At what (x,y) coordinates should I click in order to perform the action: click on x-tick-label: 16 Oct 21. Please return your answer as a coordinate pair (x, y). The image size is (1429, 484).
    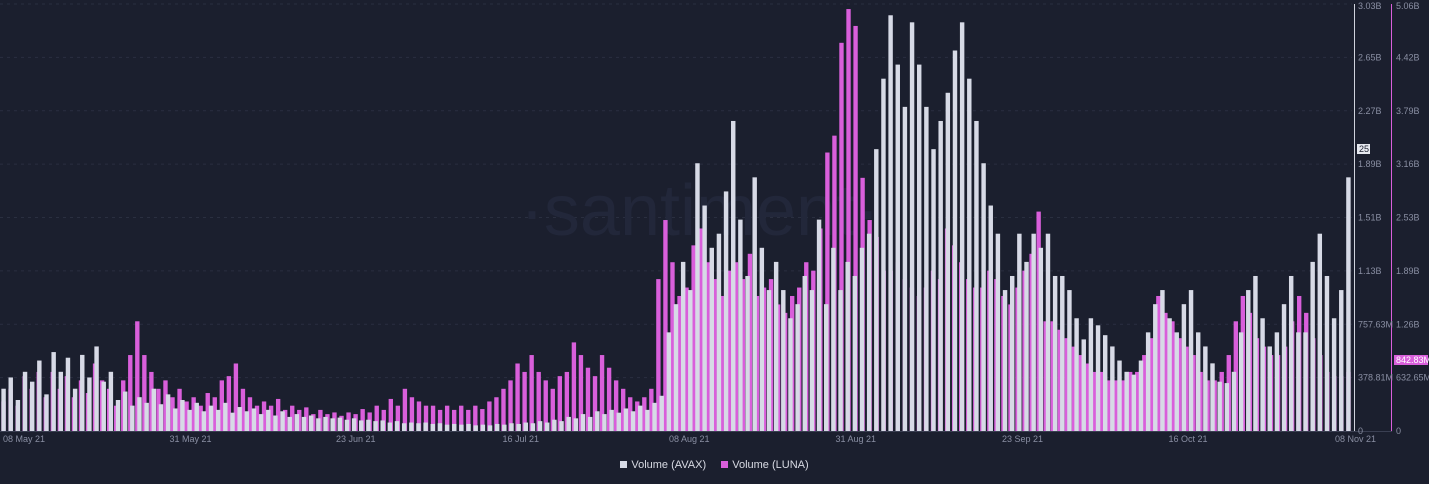
    Looking at the image, I should click on (1188, 439).